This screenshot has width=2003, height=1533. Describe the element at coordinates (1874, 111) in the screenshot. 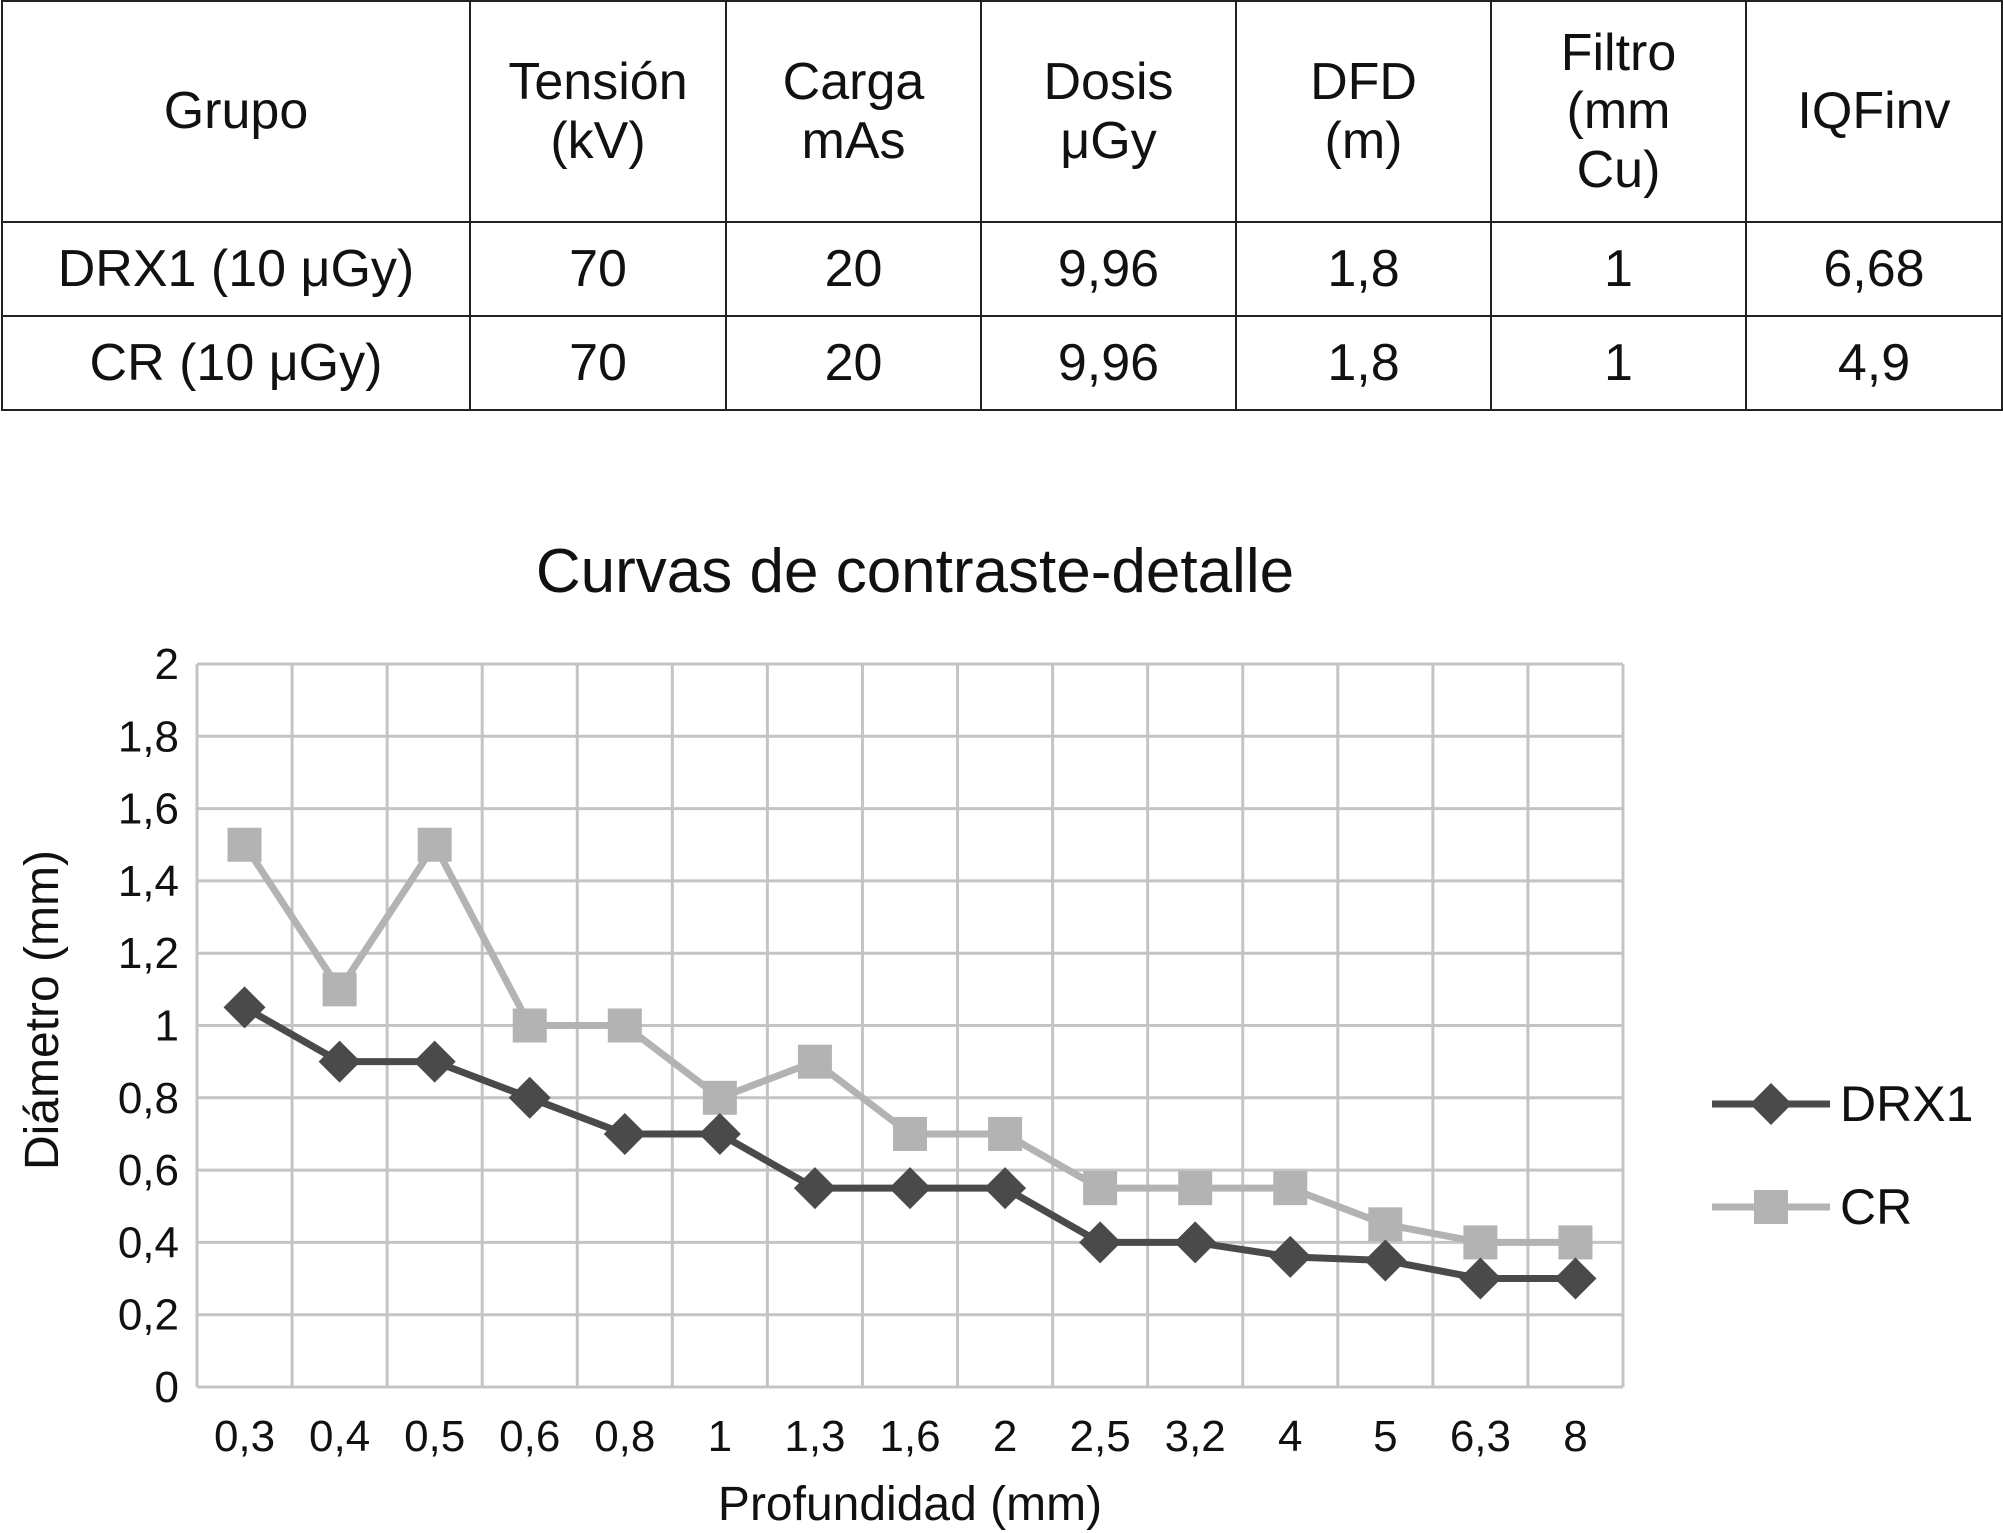

I see `header-iqfinv: IQFinv` at that location.